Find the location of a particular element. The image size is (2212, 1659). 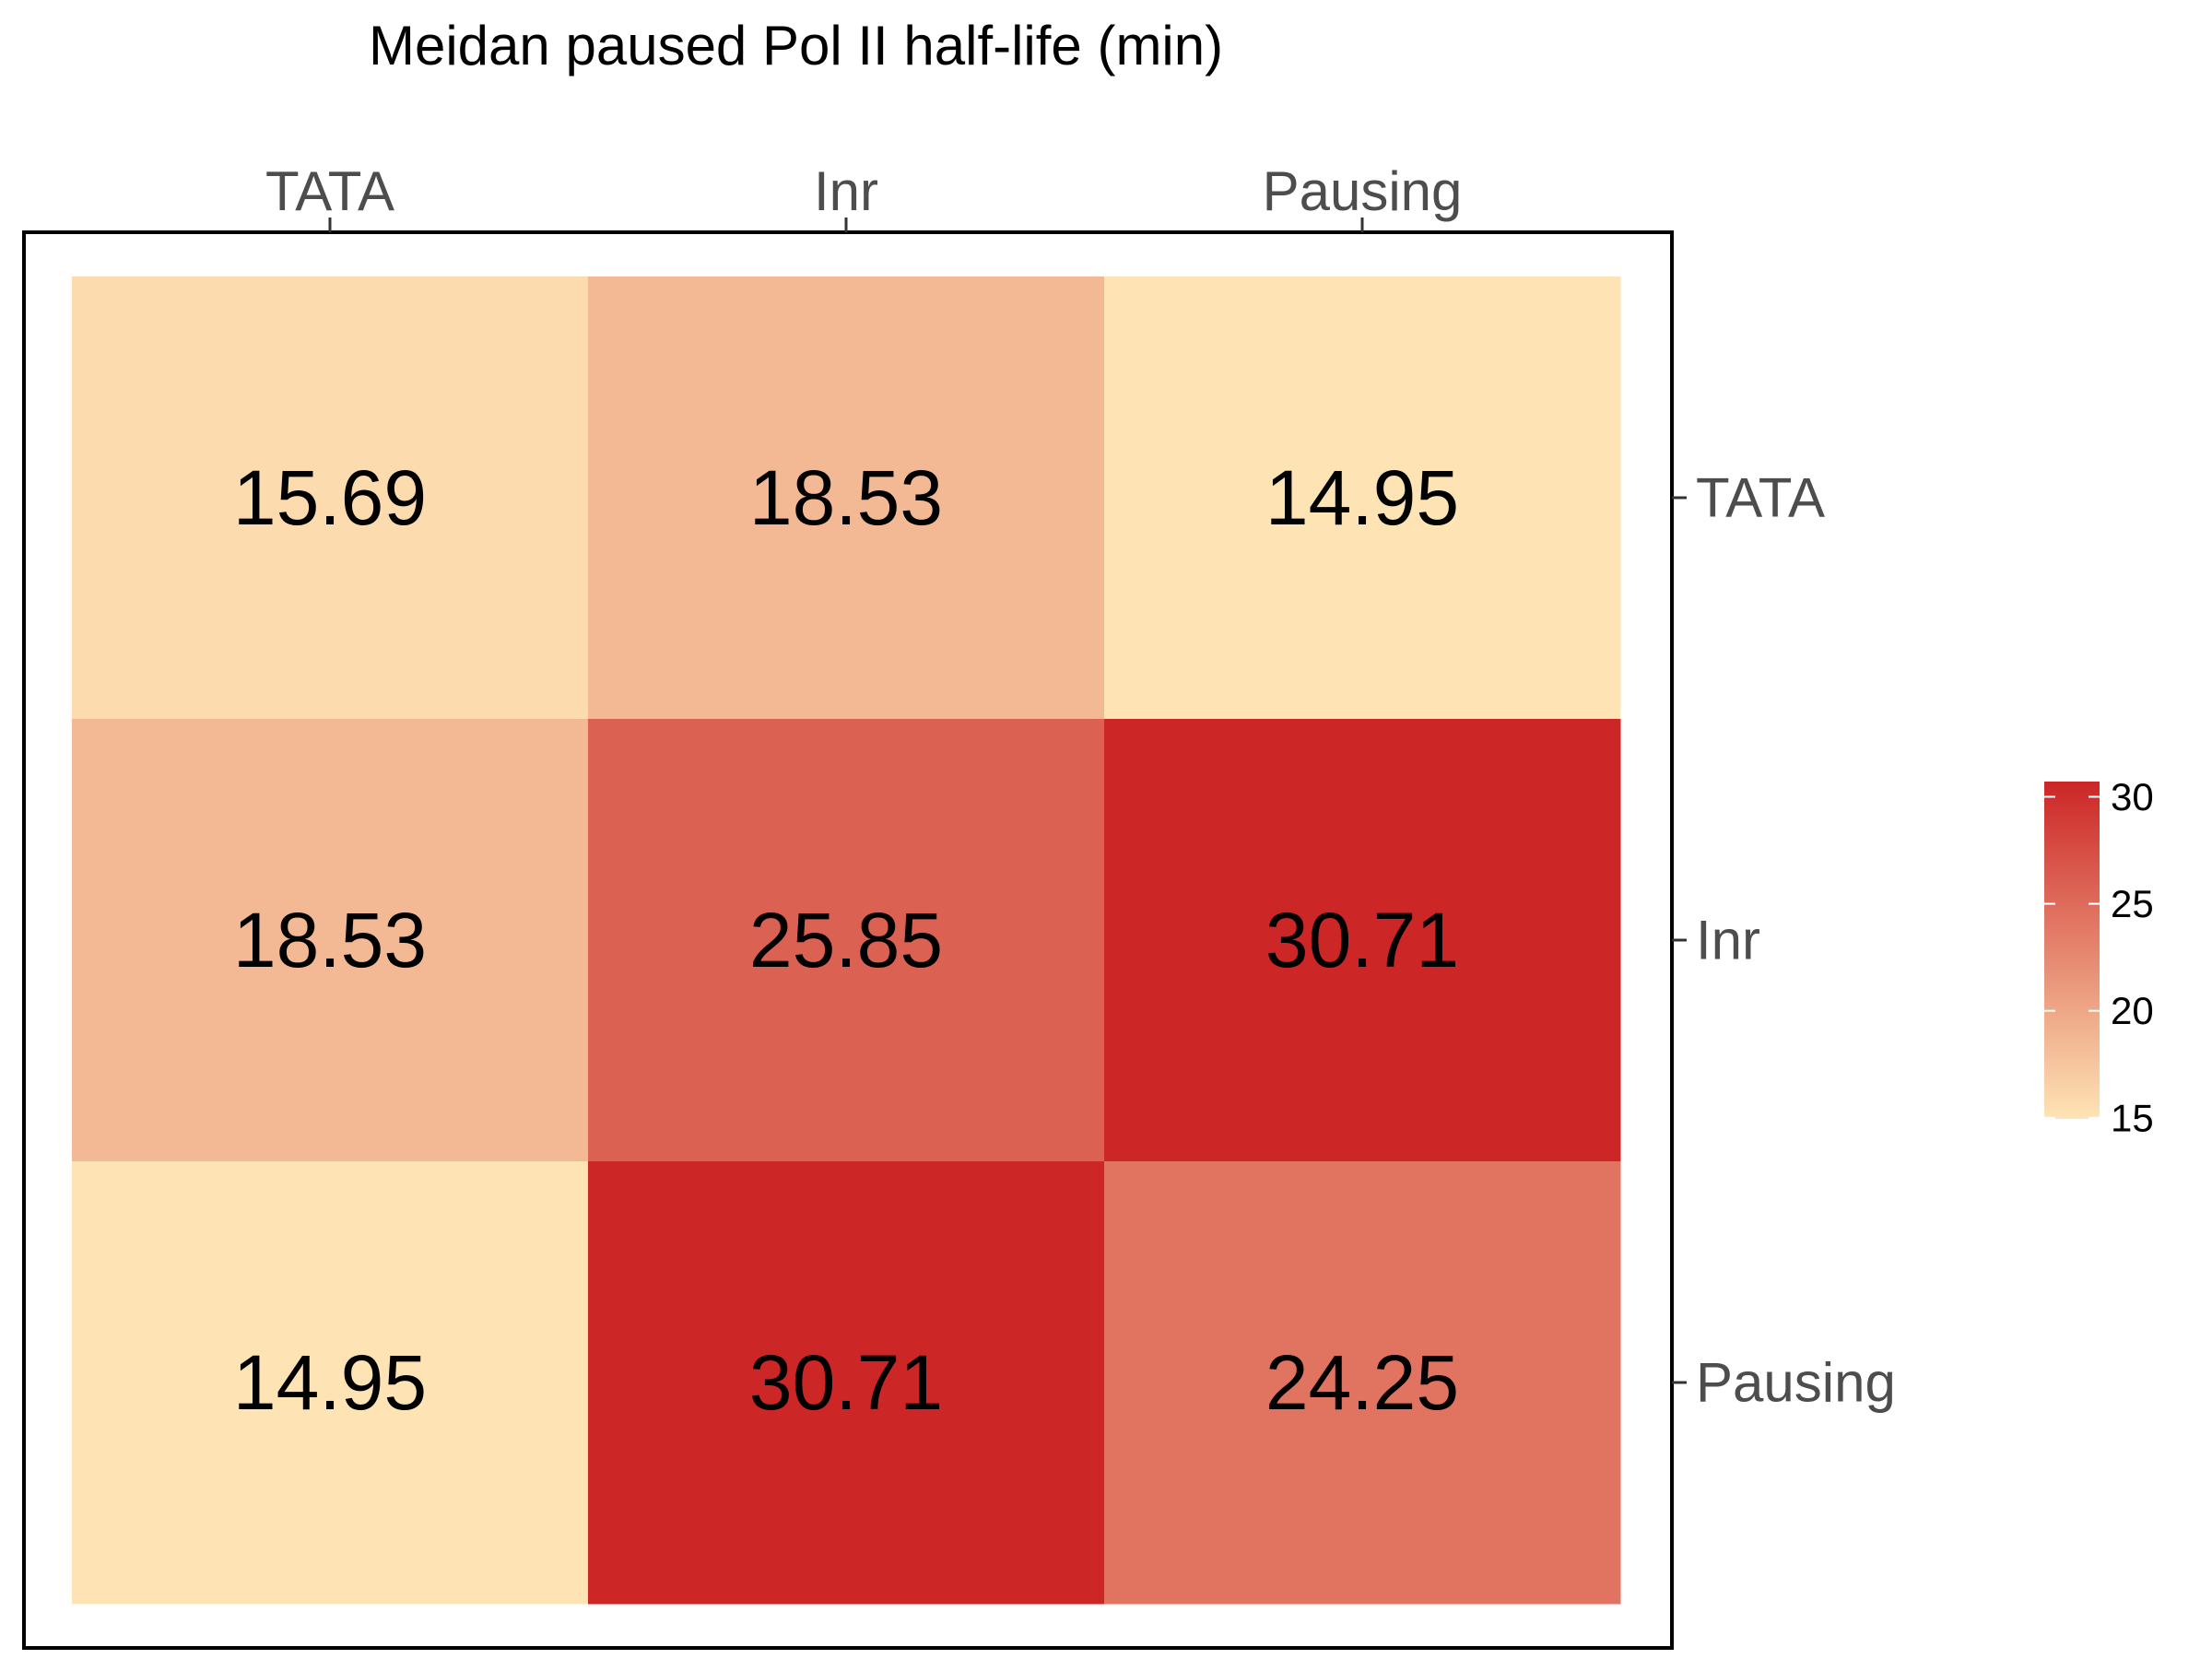

chart-title: Meidan paused Pol II half-life (min) is located at coordinates (796, 45).